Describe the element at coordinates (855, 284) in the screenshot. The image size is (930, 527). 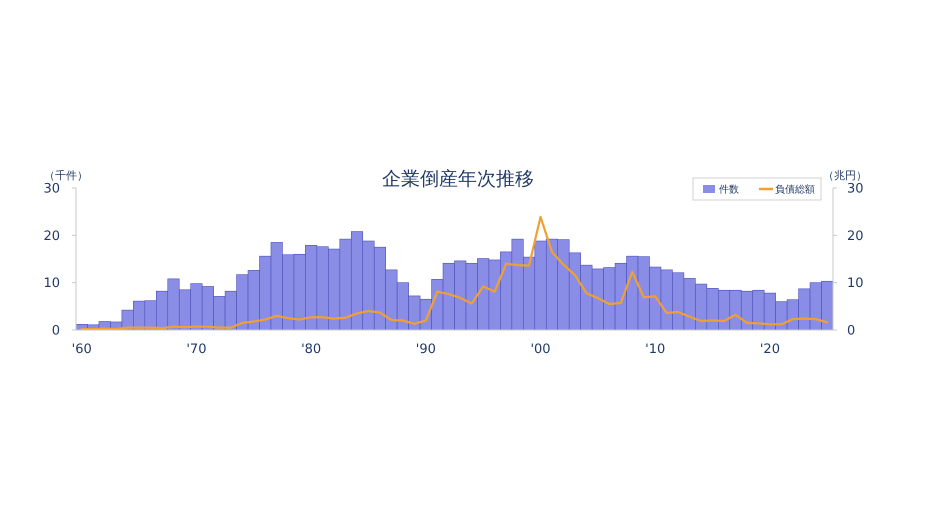
I see `y2-tick-label: 10` at that location.